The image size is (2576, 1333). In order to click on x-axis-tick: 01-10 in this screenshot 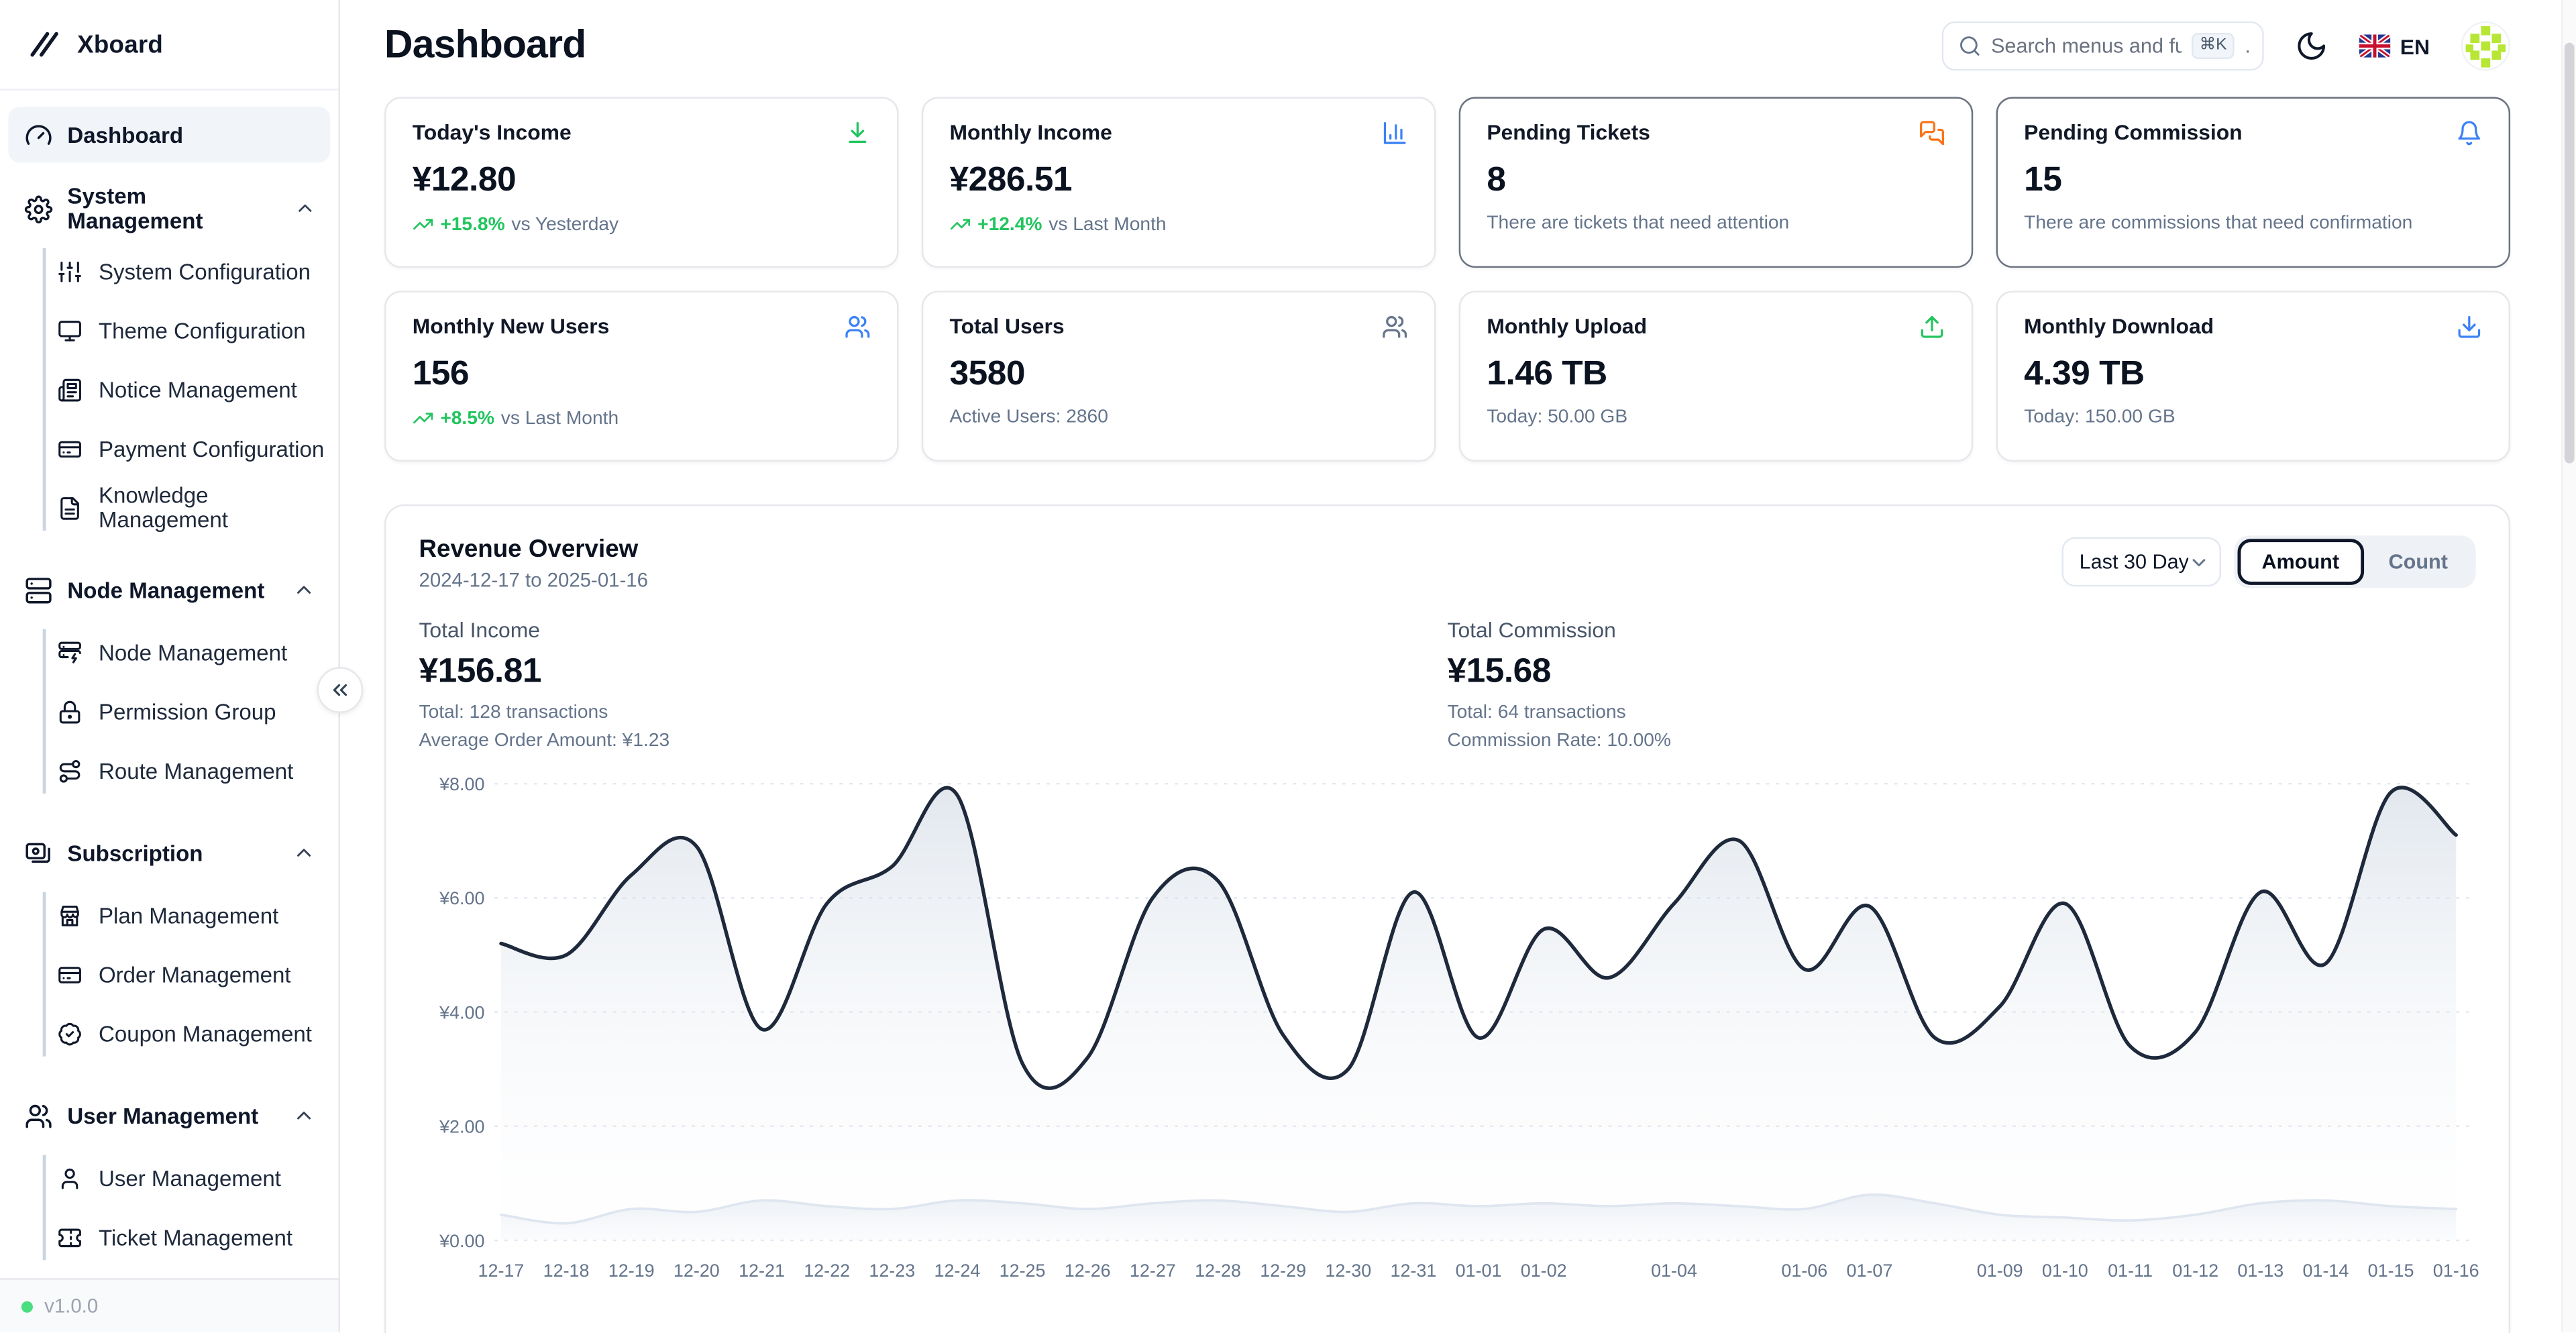, I will do `click(2065, 1271)`.